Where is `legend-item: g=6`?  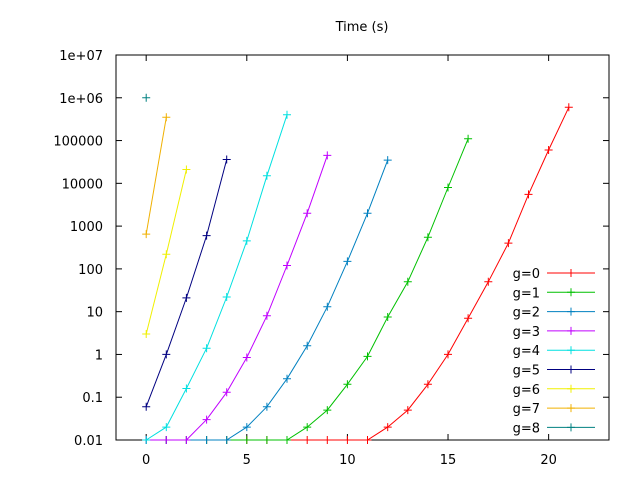 legend-item: g=6 is located at coordinates (554, 390).